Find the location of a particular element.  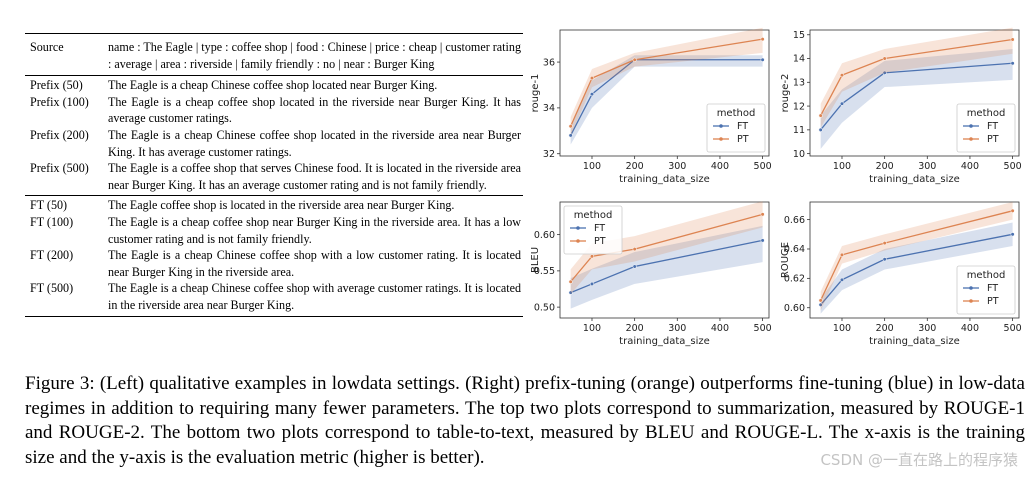

row-label: Prefix (50) is located at coordinates (56, 85).